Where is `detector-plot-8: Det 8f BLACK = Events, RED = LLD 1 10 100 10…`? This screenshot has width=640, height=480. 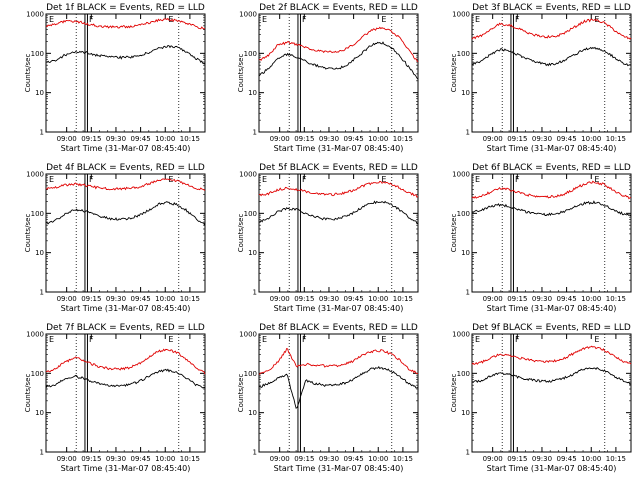
detector-plot-8: Det 8f BLACK = Events, RED = LLD 1 10 100 10… is located at coordinates (328, 398).